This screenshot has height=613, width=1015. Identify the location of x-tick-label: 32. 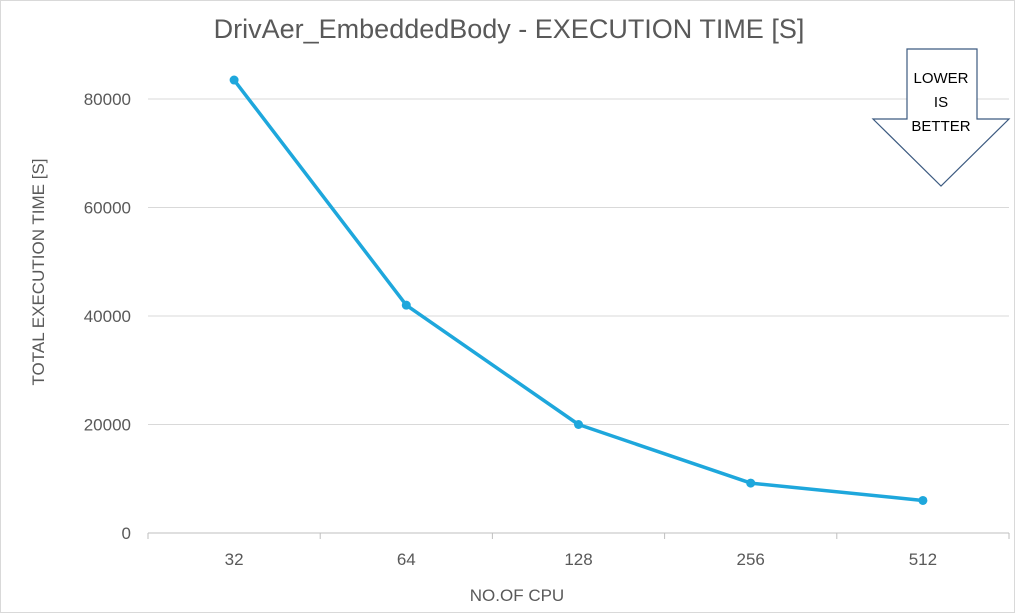
(234, 559).